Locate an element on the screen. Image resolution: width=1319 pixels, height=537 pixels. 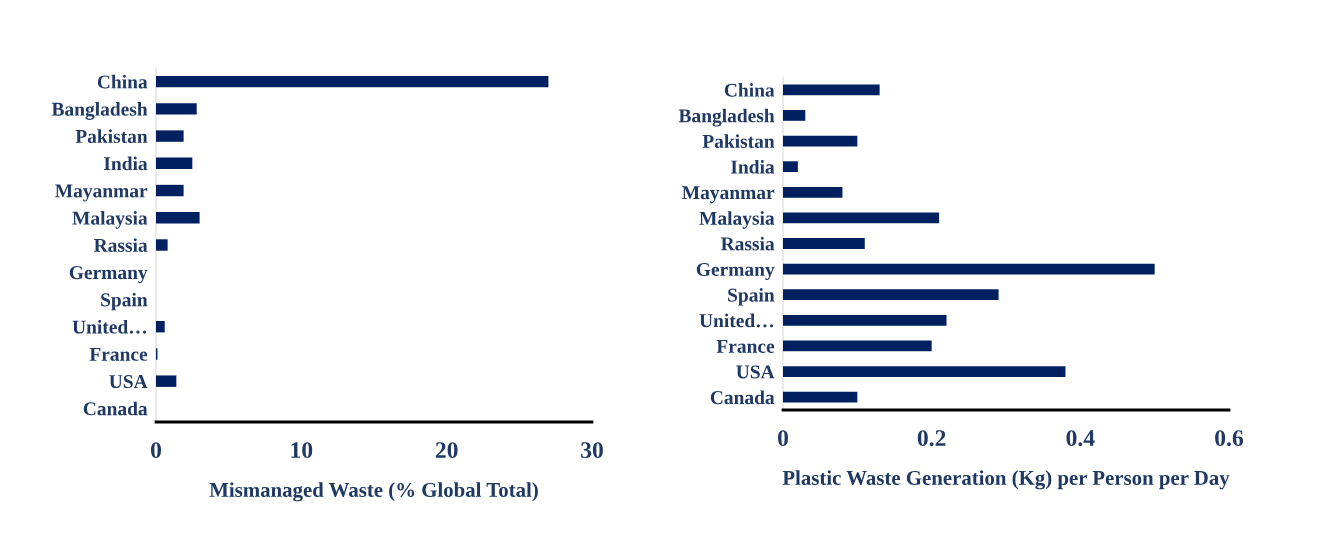
x-tick-label: 20 is located at coordinates (446, 450).